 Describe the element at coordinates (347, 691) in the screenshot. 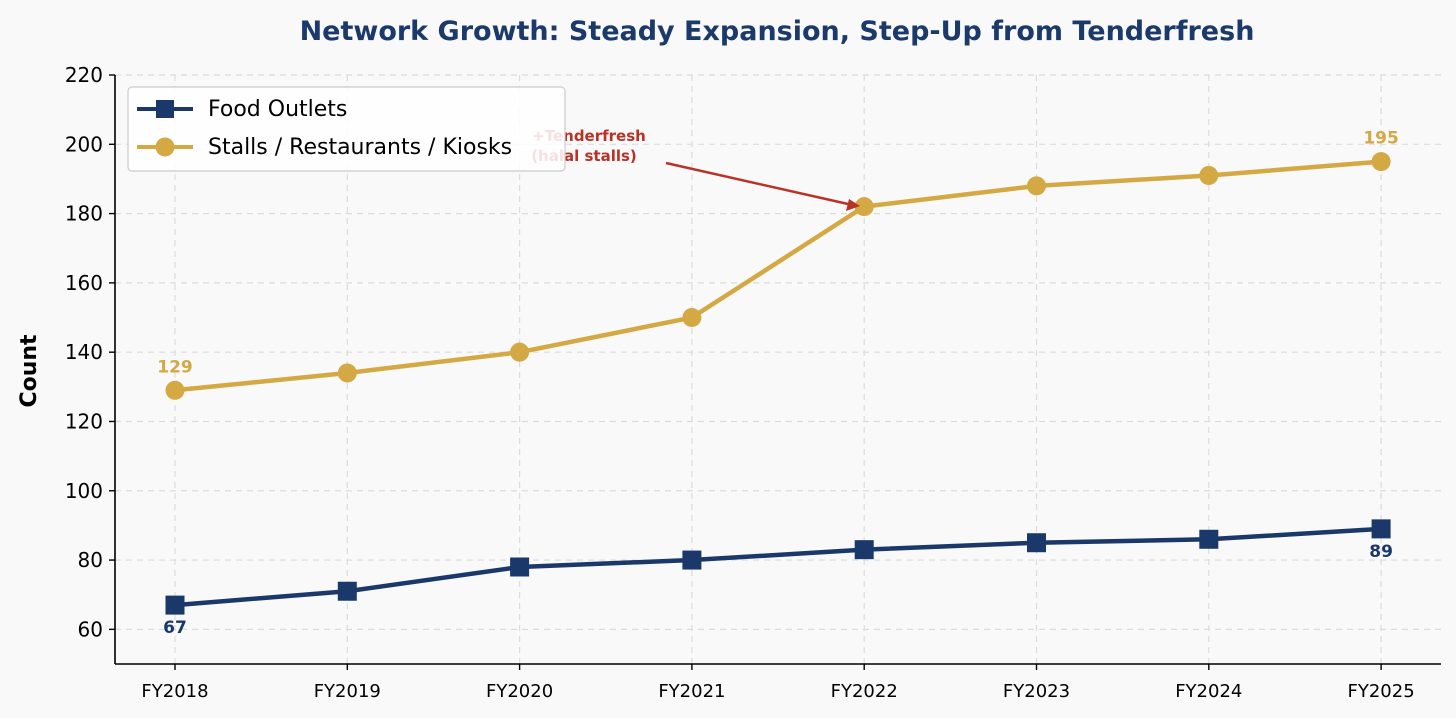

I see `x-tick-label: FY2019` at that location.